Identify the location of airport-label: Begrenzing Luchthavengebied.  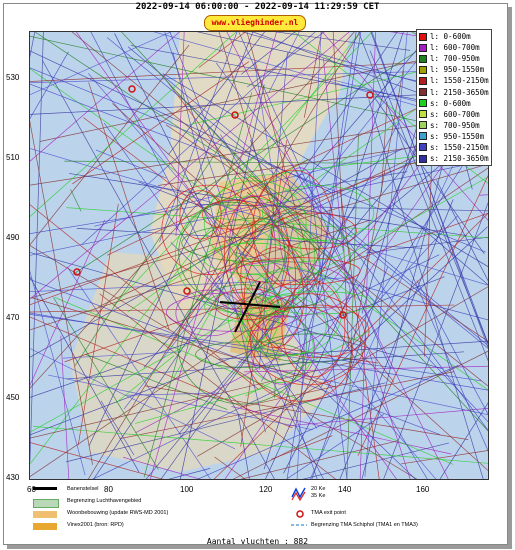
(104, 501).